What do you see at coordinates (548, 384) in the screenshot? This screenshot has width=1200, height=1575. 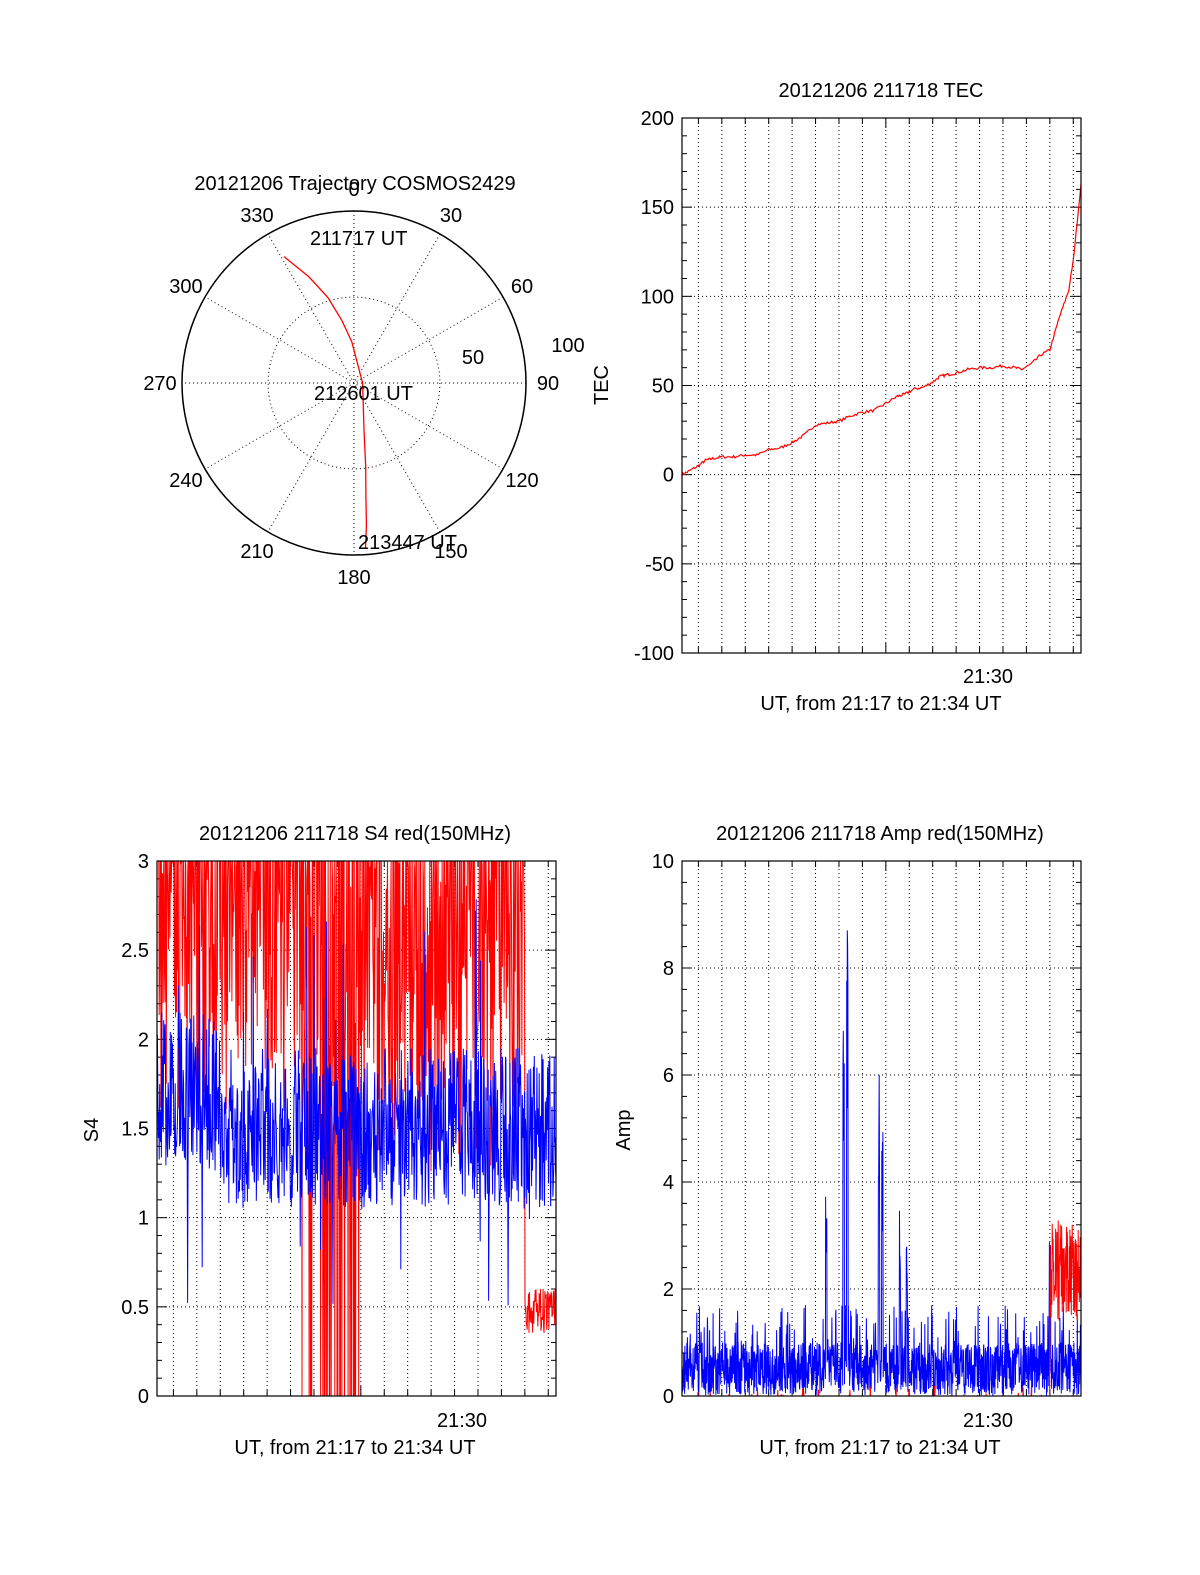 I see `polar-azimuth-label-90: 90` at bounding box center [548, 384].